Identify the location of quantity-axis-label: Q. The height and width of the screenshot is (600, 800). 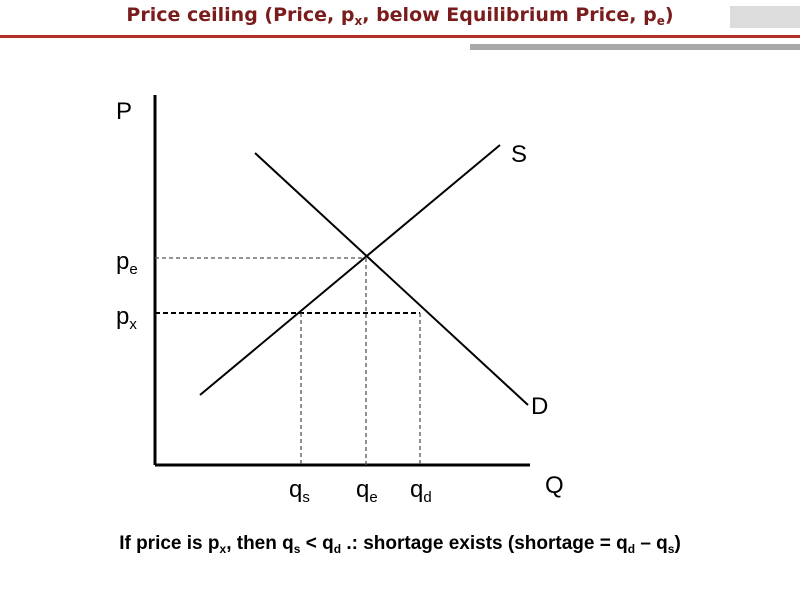
(554, 485).